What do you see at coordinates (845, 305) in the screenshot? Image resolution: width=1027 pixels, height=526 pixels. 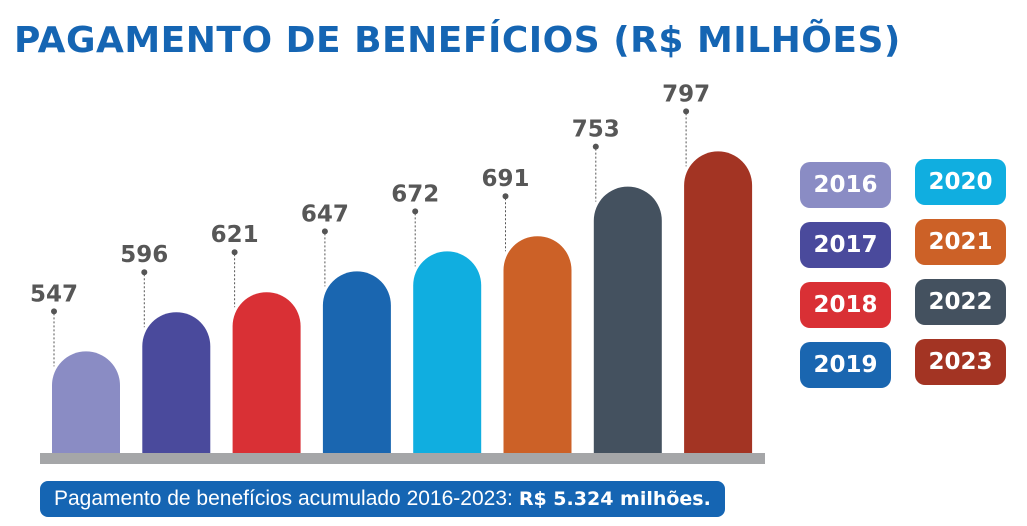 I see `legend-item-2018: 2018` at bounding box center [845, 305].